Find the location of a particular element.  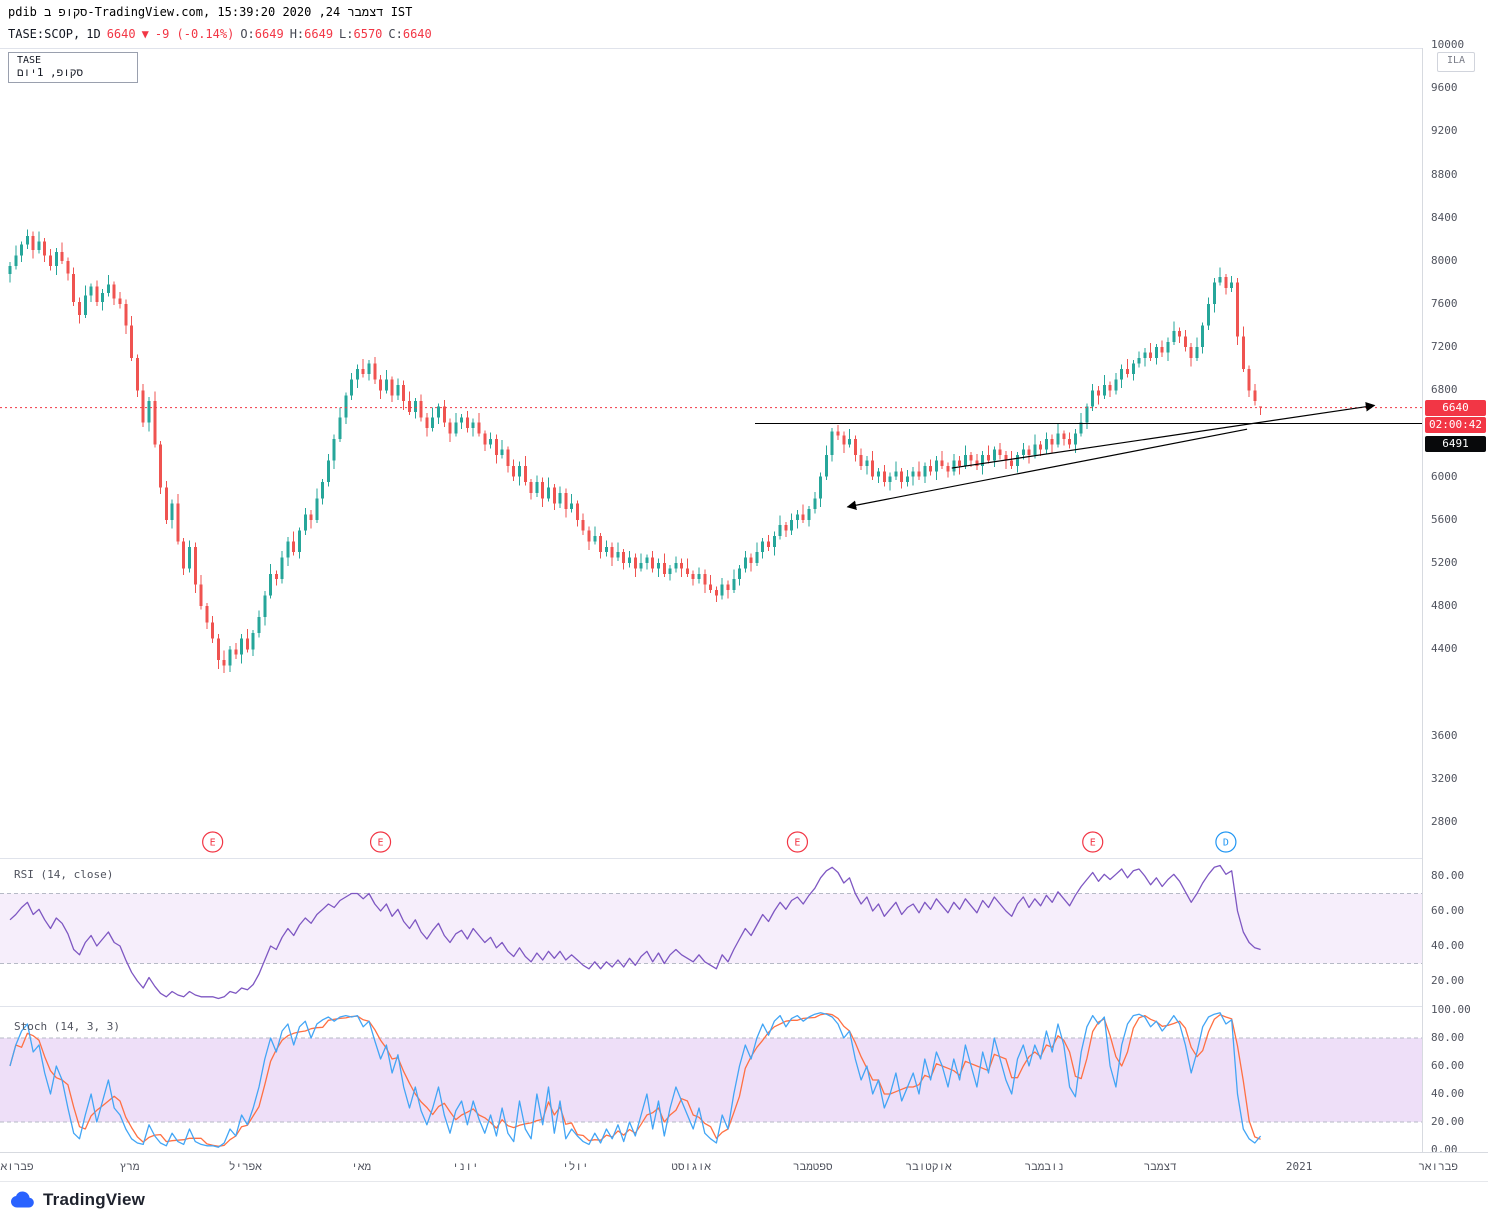

axis-tick-label: 2800 is located at coordinates (1444, 821).